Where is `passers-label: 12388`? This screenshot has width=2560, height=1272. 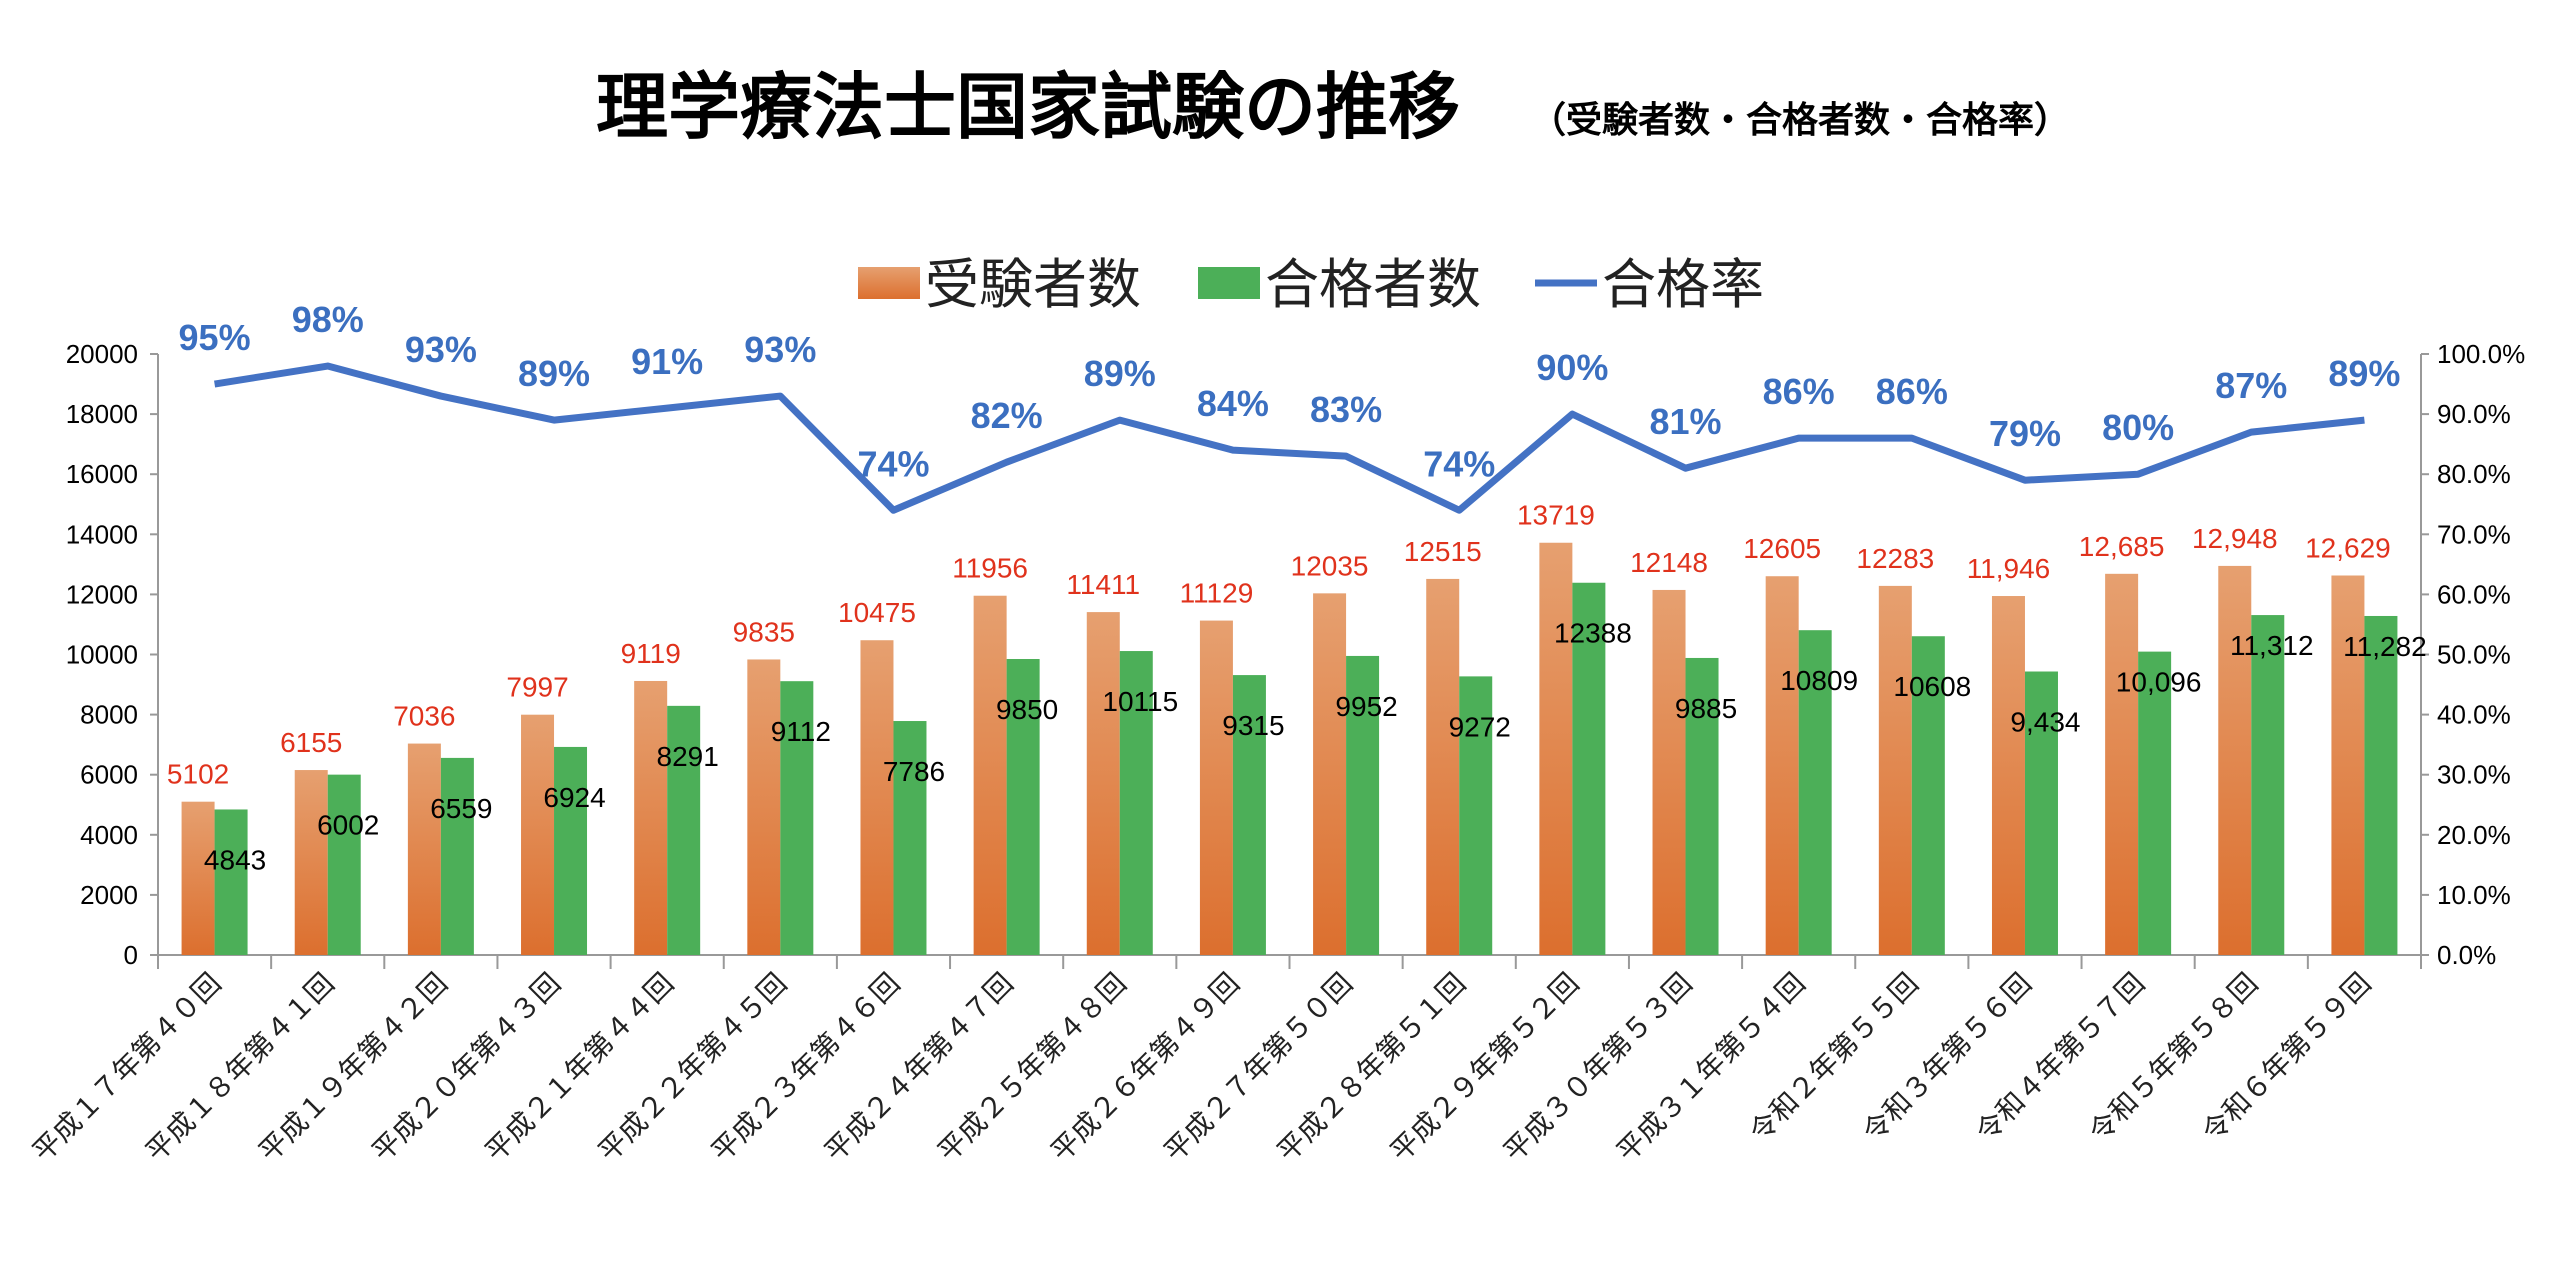
passers-label: 12388 is located at coordinates (1593, 633).